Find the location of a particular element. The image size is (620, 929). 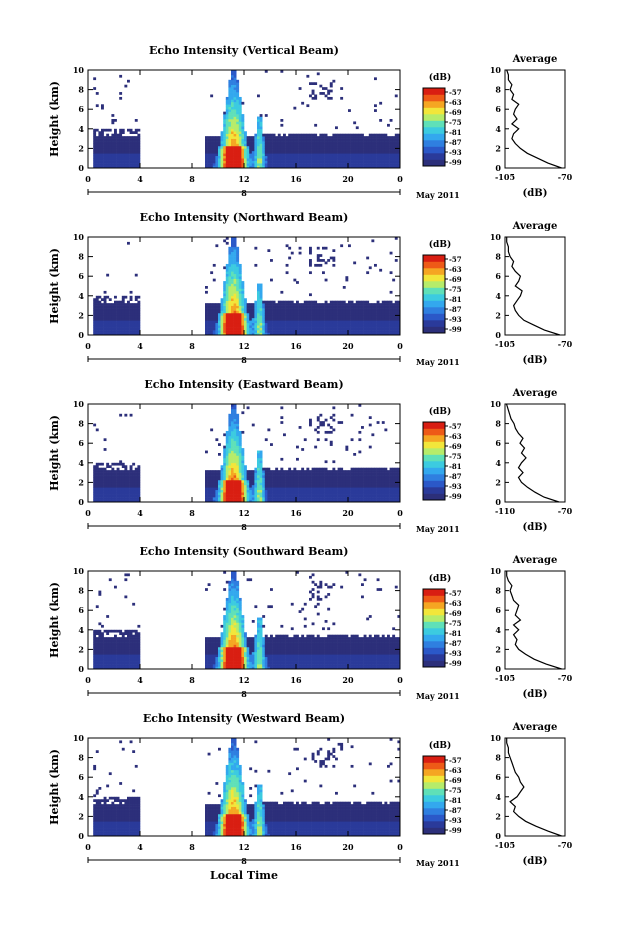

average-x-tick-label: -110 is located at coordinates (505, 511).